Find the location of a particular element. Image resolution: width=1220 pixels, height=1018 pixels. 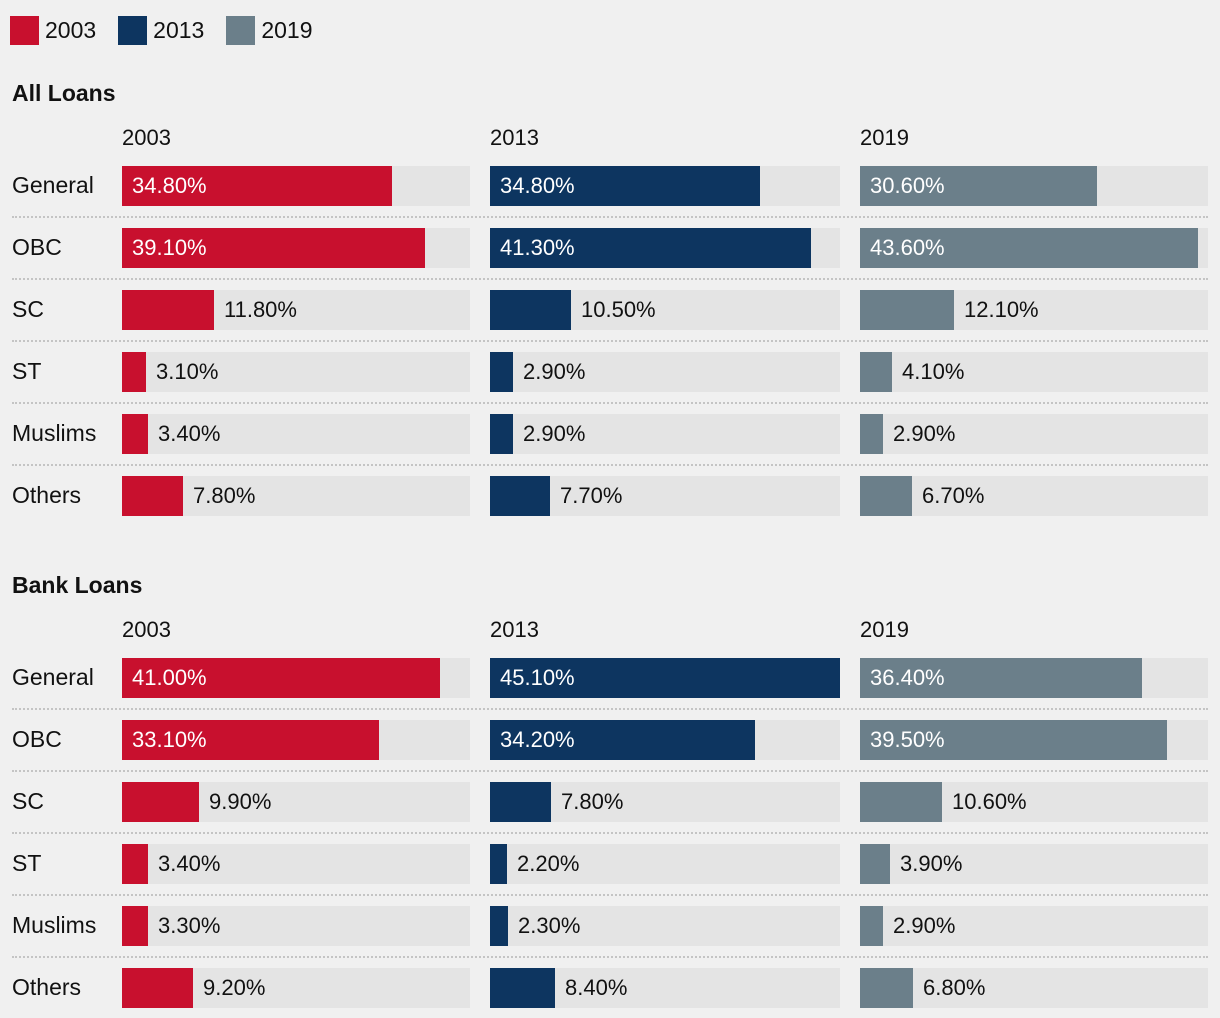

data-label: 10.60% is located at coordinates (989, 801).